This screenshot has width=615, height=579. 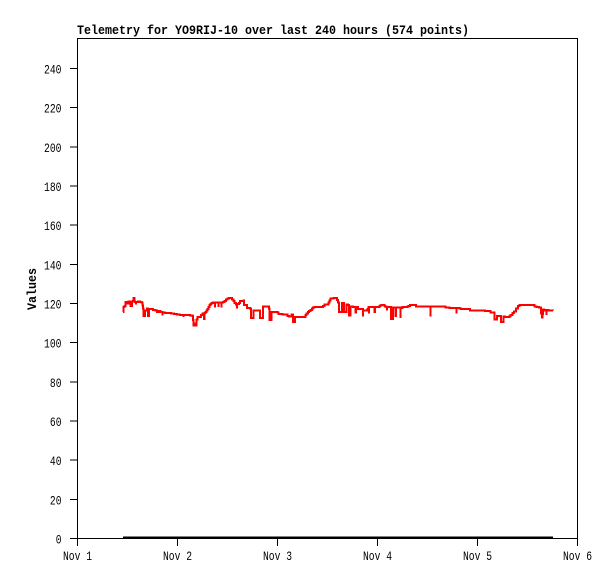 I want to click on svg-text: Nov 2, so click(x=177, y=557).